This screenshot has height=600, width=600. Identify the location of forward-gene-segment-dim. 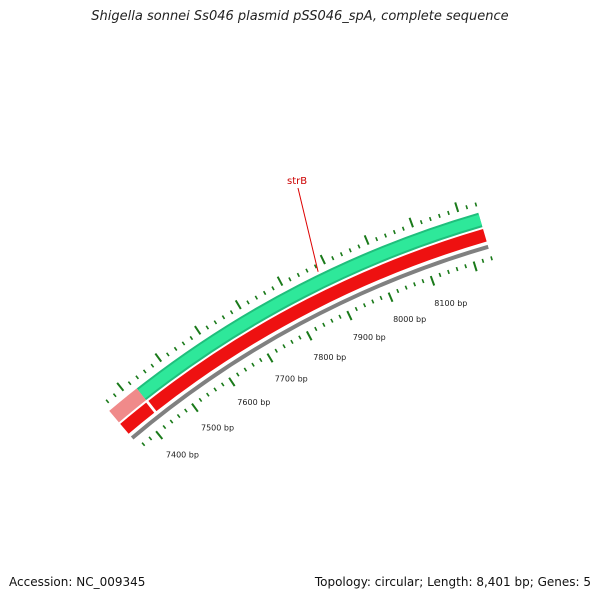
(128, 405).